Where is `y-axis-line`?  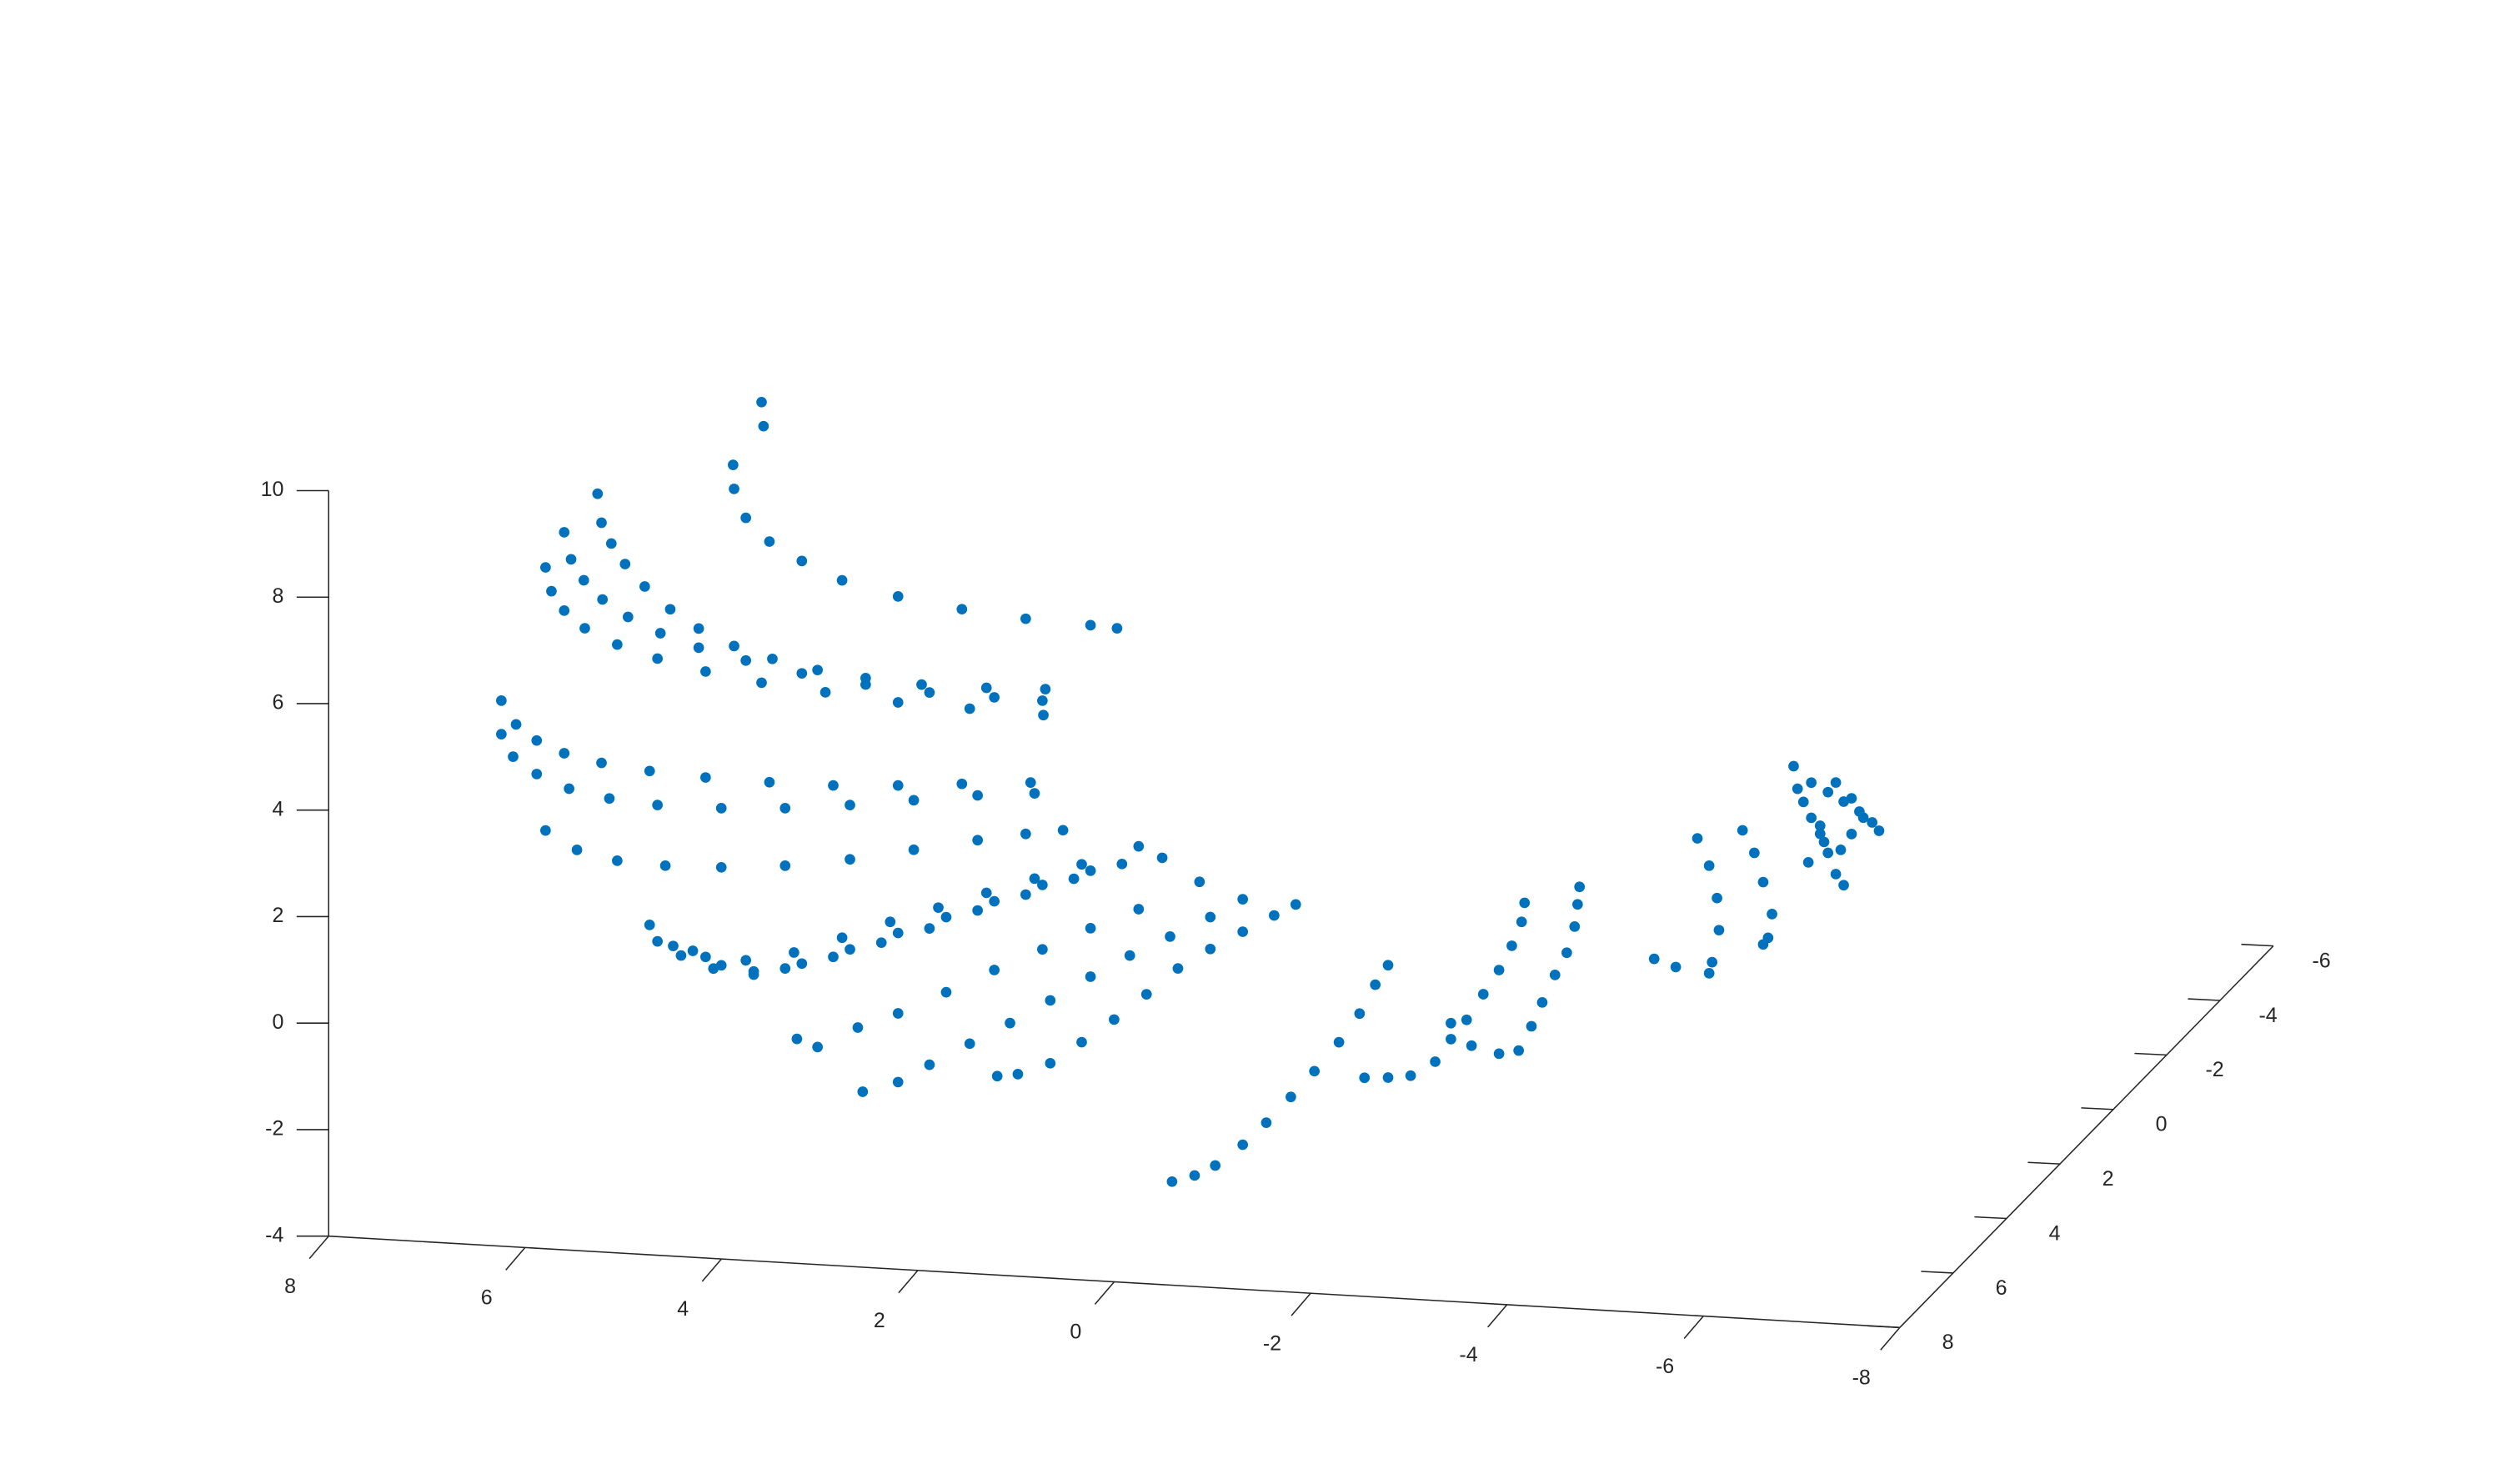
y-axis-line is located at coordinates (2086, 1136).